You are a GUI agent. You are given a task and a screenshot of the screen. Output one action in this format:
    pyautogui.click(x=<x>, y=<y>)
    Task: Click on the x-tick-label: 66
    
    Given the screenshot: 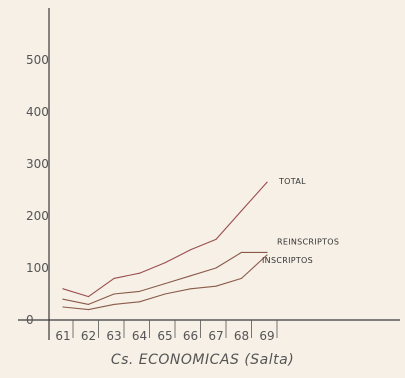 What is the action you would take?
    pyautogui.click(x=190, y=336)
    